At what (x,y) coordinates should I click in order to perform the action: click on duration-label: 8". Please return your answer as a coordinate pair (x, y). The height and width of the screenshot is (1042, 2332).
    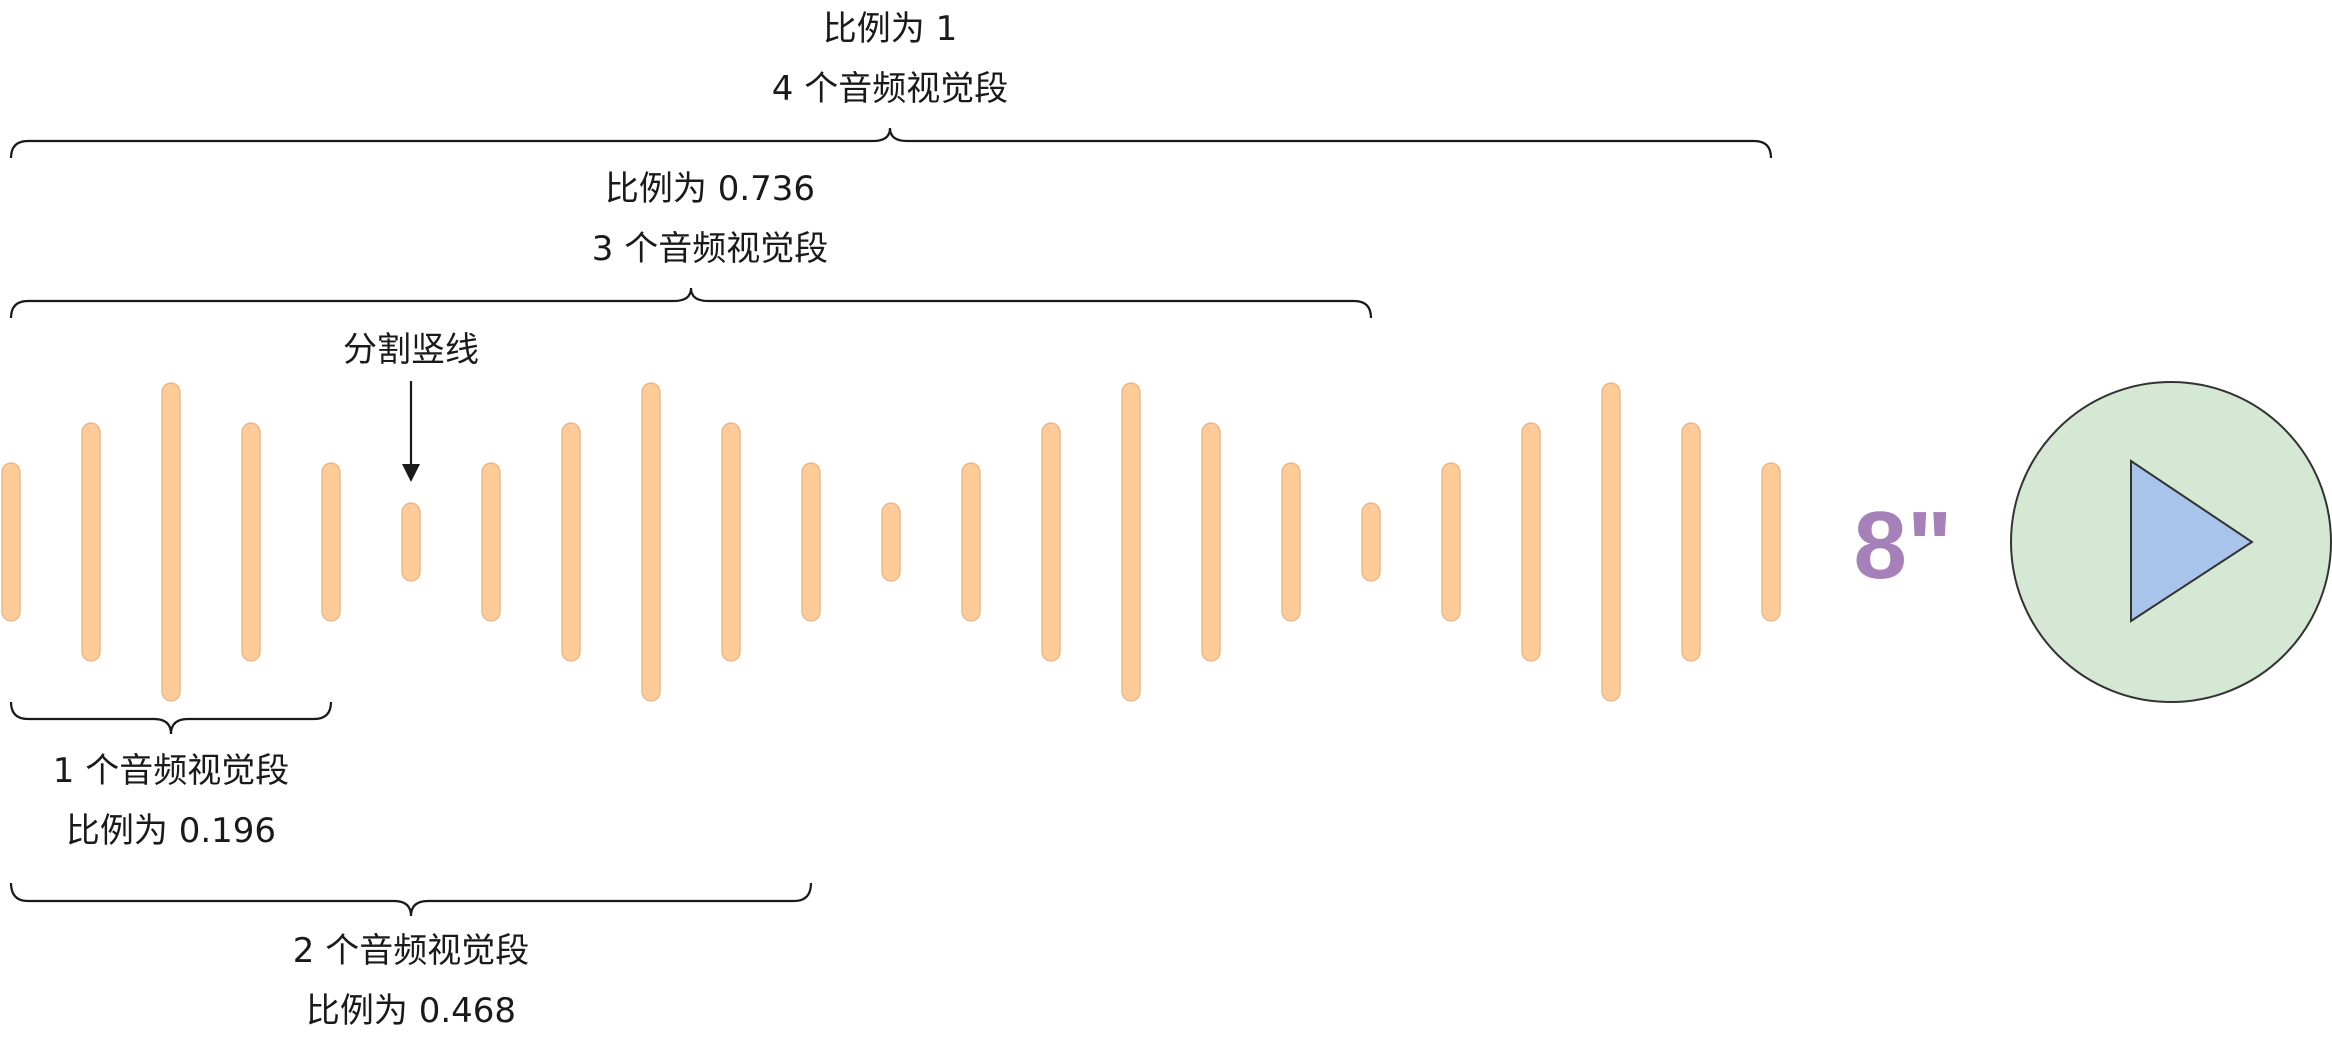
    Looking at the image, I should click on (1903, 545).